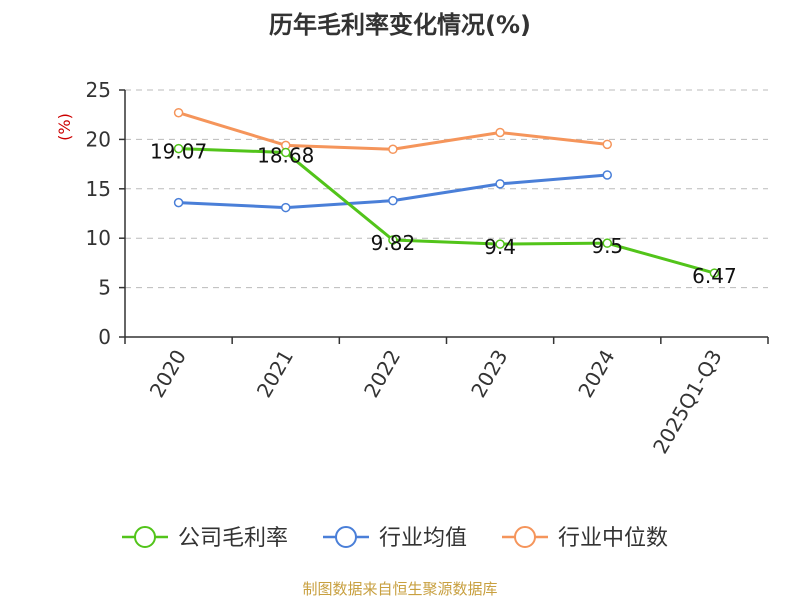 The width and height of the screenshot is (800, 600). I want to click on legend: 公司毛利率 行业均值 行业中位数, so click(395, 538).